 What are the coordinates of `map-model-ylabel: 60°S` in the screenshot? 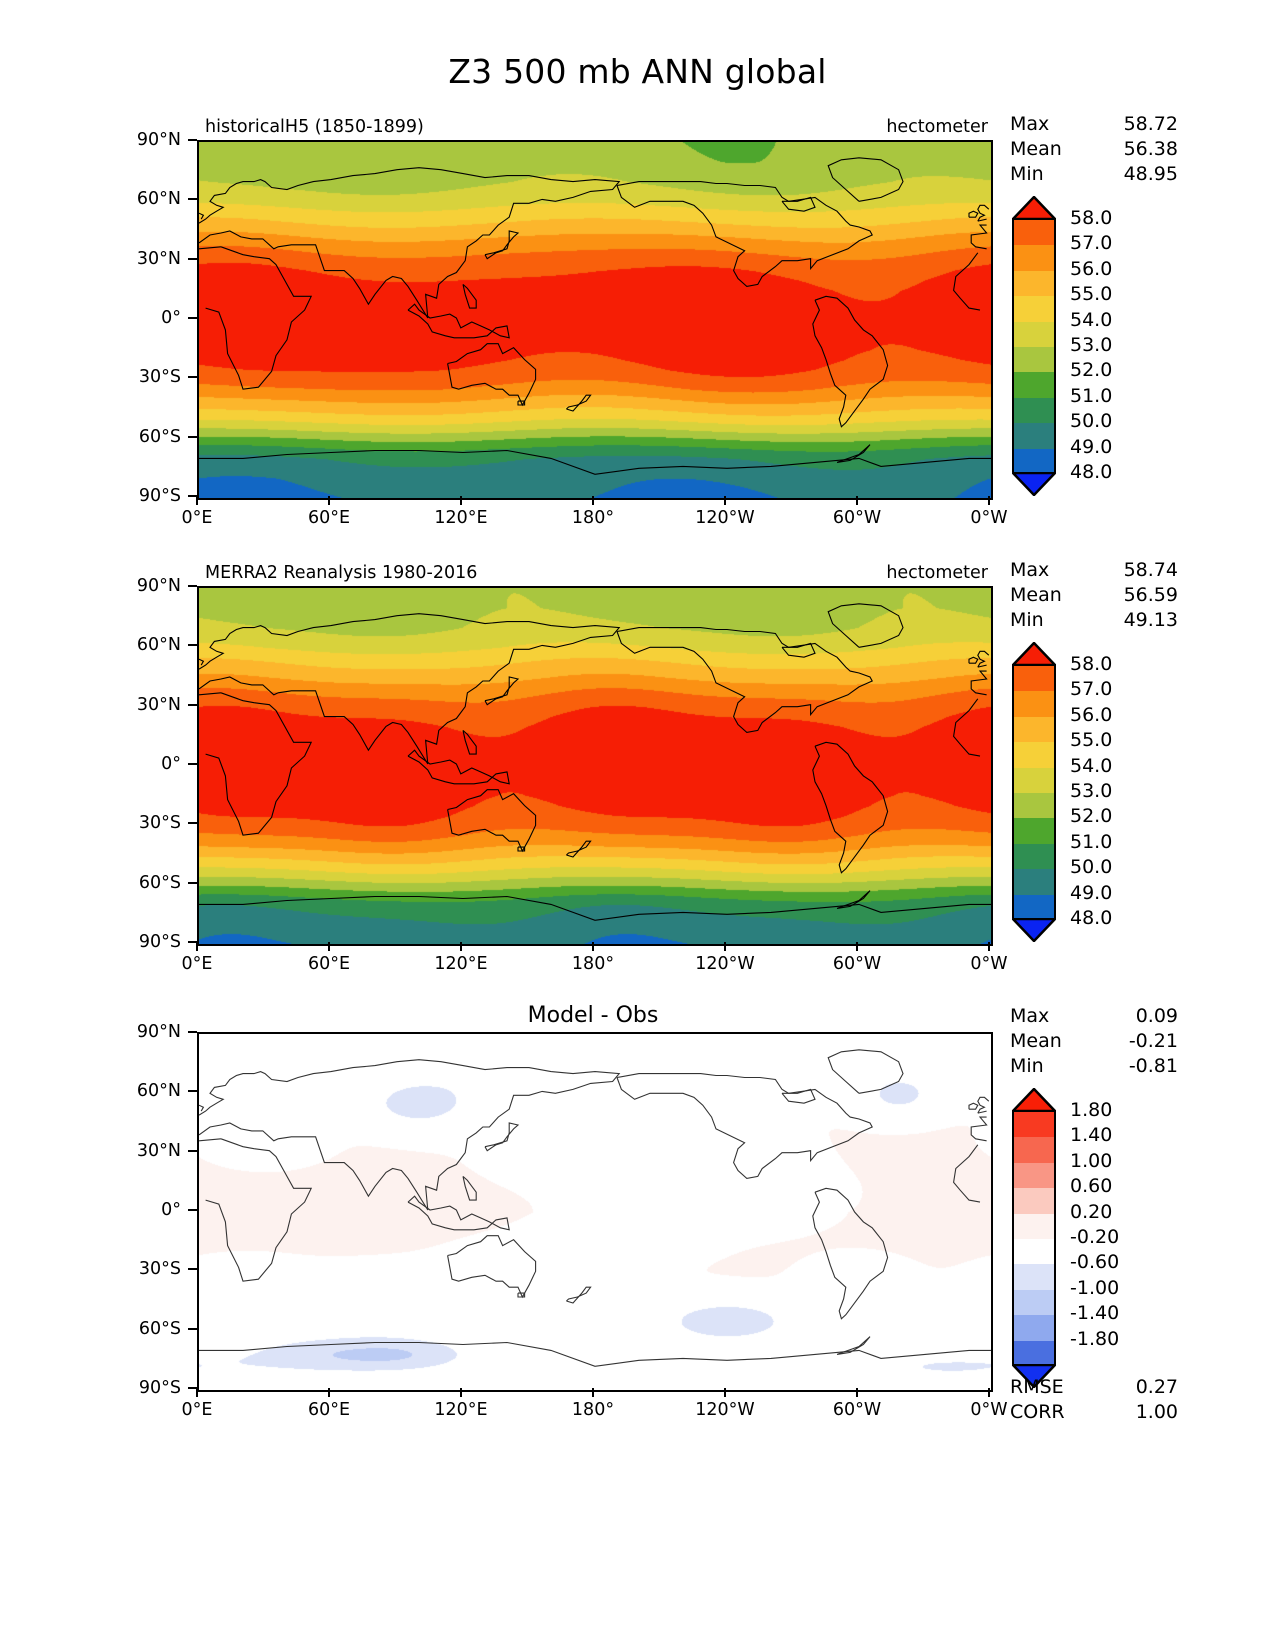 It's located at (159, 436).